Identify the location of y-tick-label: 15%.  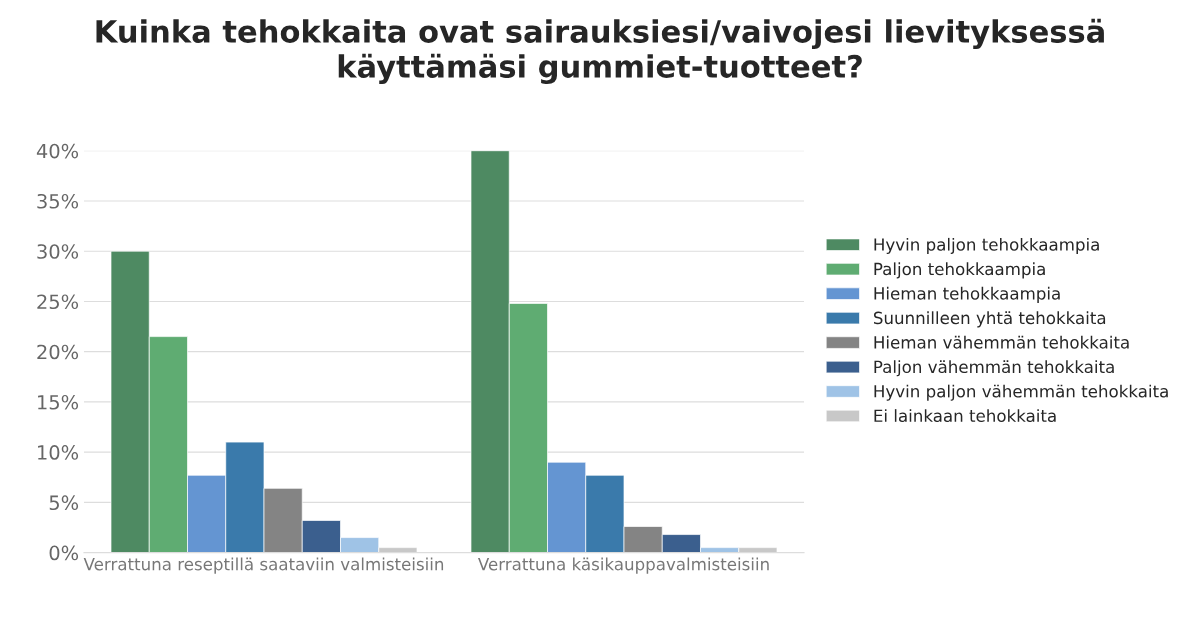
(58, 402).